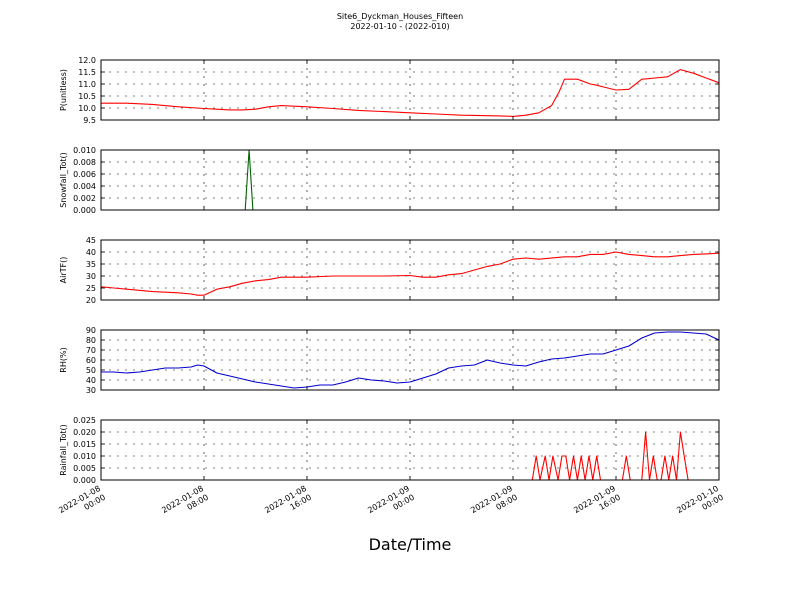  I want to click on x-tick-label: 2022-01-0900:00, so click(391, 504).